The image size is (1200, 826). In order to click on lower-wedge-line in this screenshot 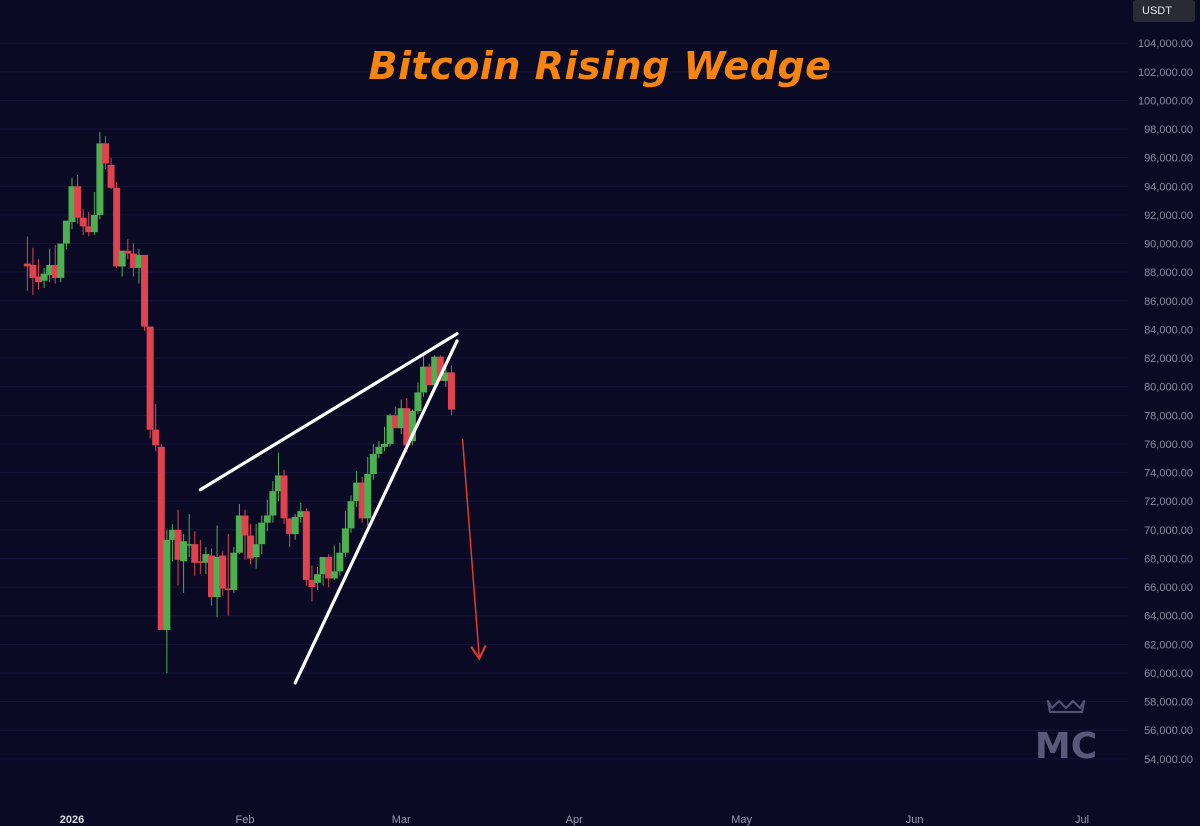, I will do `click(376, 512)`.